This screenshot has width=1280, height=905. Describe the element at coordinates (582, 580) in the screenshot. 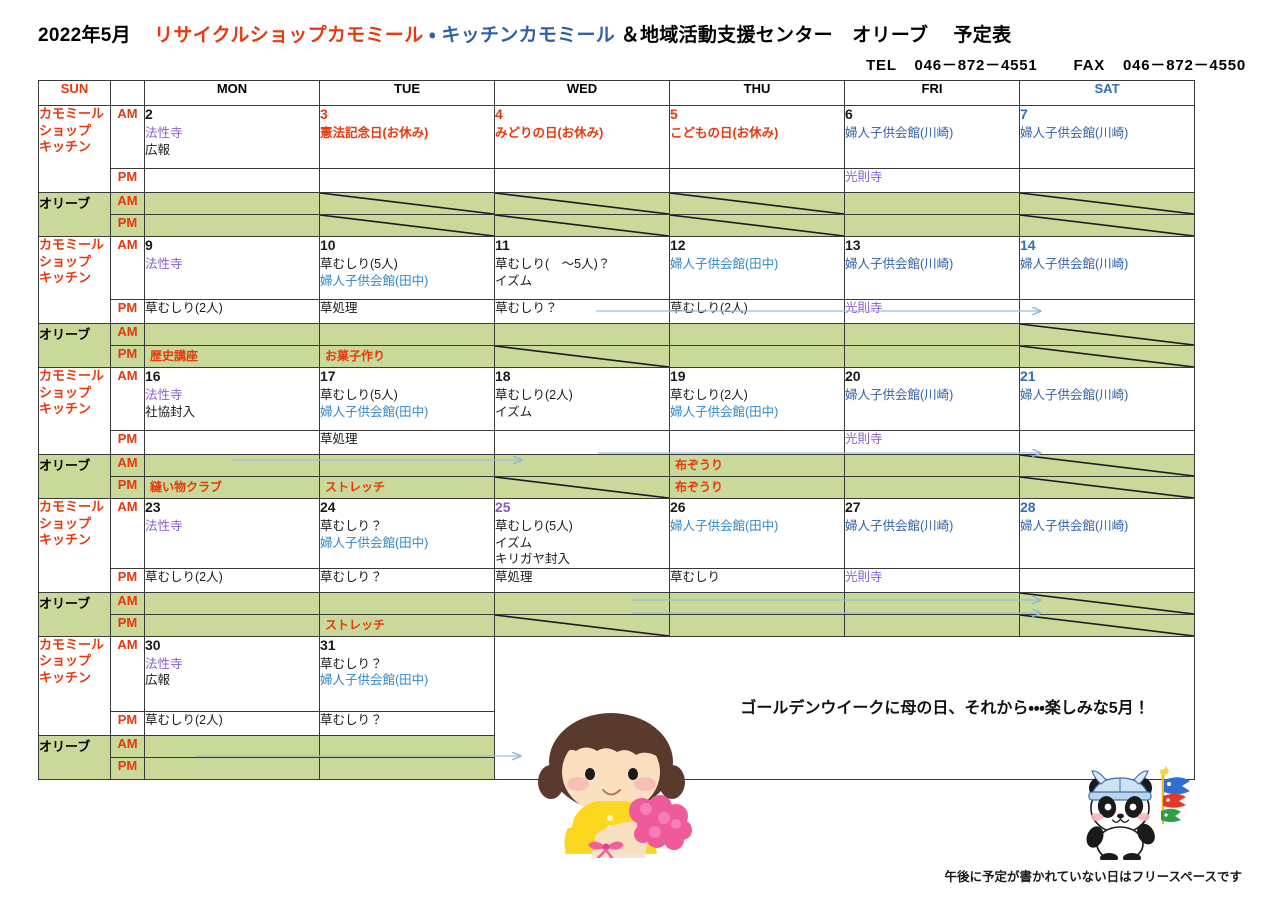

I see `day-cell-pm-25: 草処理` at that location.